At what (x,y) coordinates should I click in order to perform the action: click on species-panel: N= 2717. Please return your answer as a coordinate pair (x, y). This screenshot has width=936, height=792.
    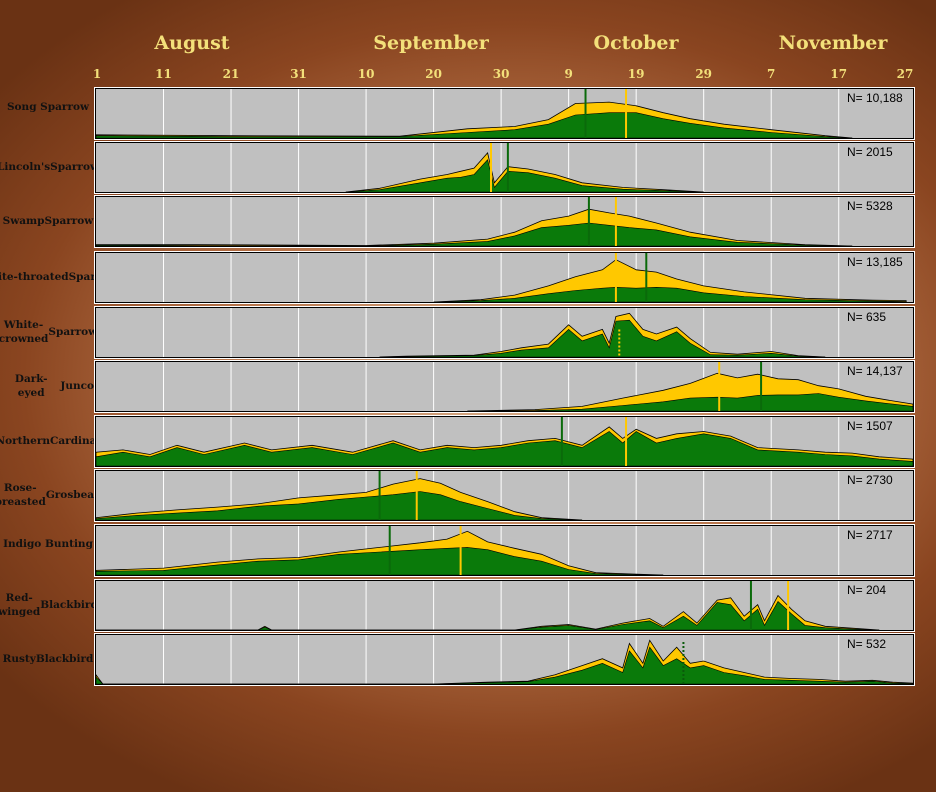
    Looking at the image, I should click on (504, 550).